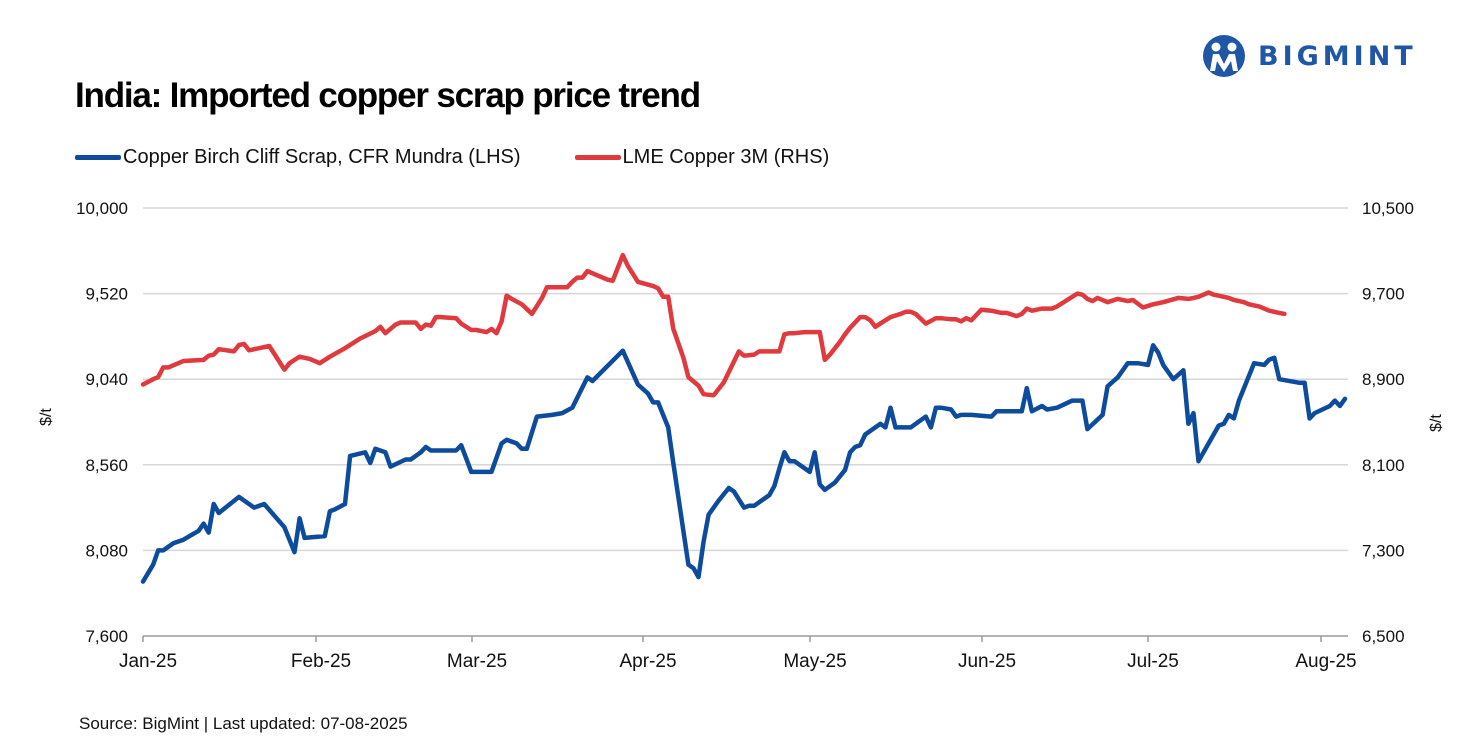 The height and width of the screenshot is (751, 1474). Describe the element at coordinates (1383, 636) in the screenshot. I see `y-tick-right: 6,500` at that location.